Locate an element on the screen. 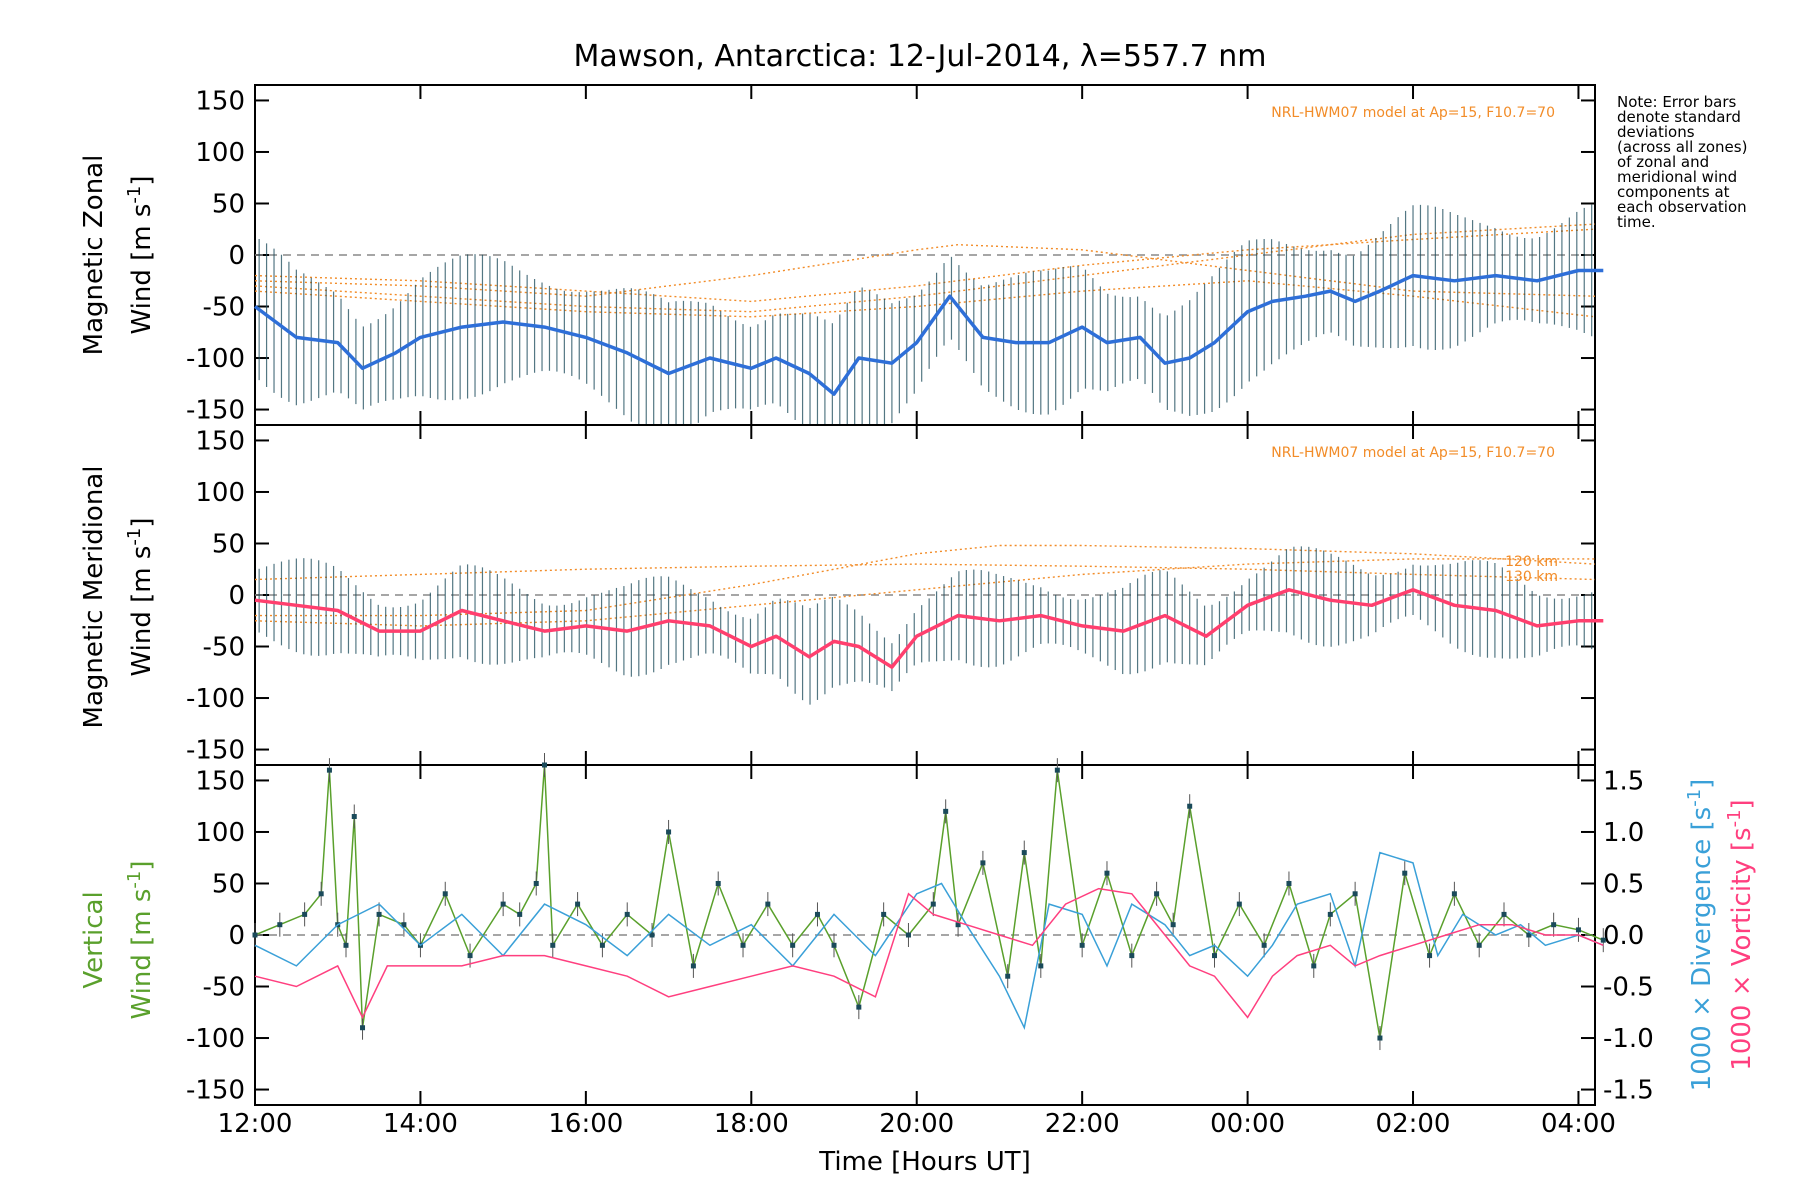 This screenshot has height=1200, width=1800. note-line: meridional wind is located at coordinates (1677, 177).